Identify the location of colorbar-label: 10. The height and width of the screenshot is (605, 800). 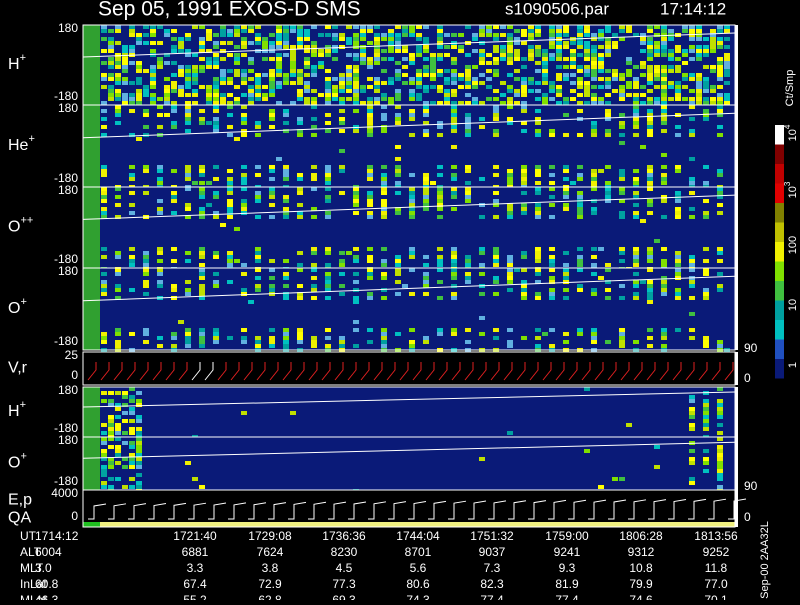
(793, 305).